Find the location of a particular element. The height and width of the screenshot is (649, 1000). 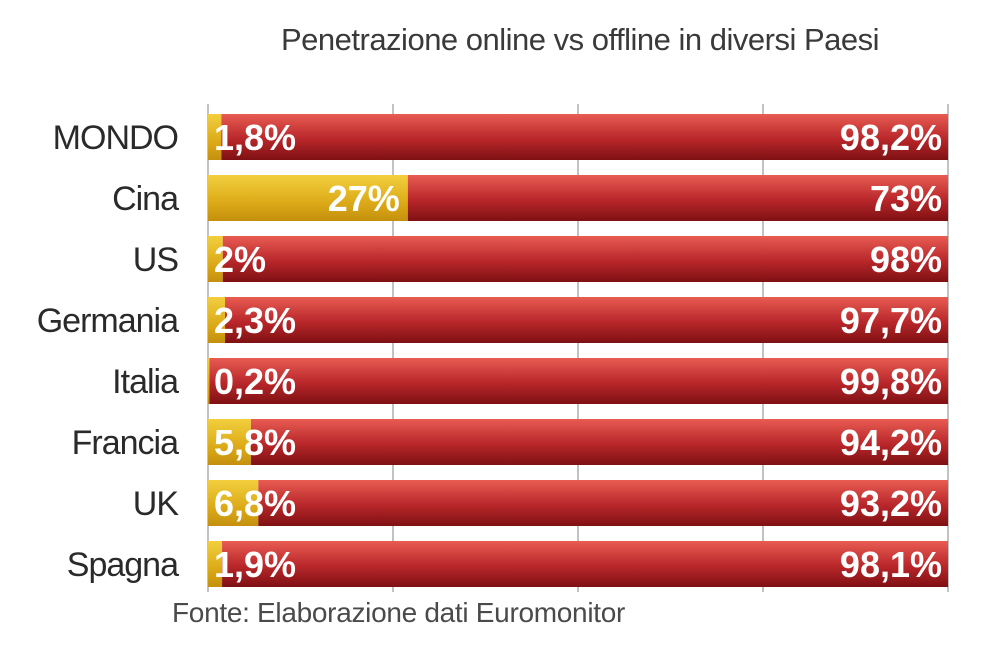

category-label: Germania is located at coordinates (108, 321).